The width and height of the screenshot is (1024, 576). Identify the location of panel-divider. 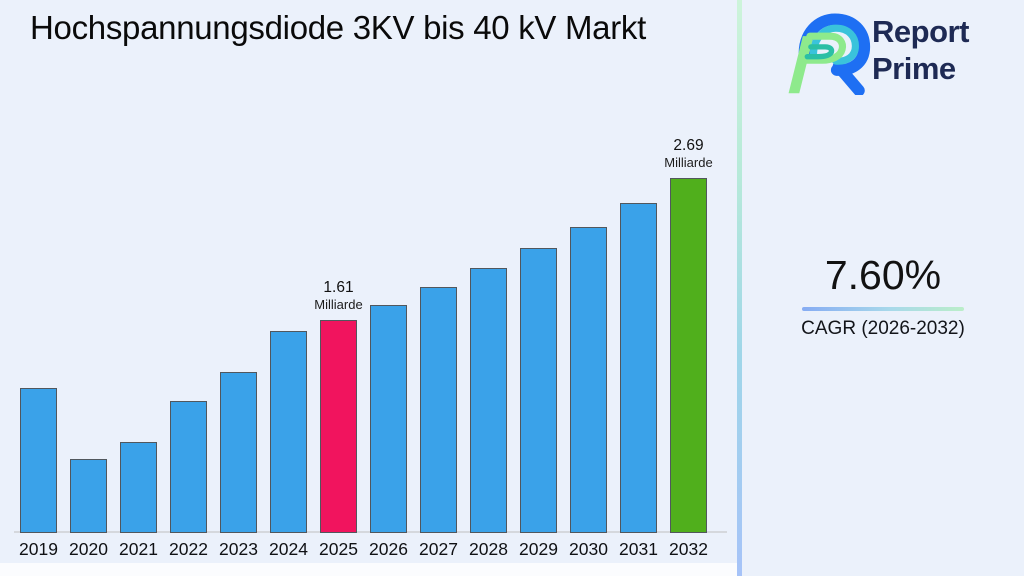
(739, 288).